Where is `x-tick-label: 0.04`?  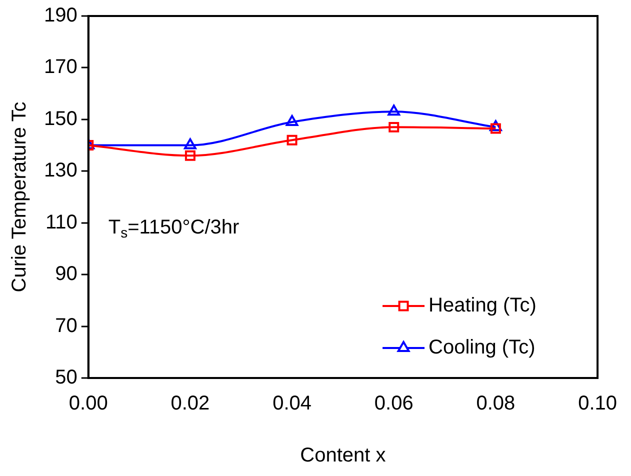
x-tick-label: 0.04 is located at coordinates (292, 403).